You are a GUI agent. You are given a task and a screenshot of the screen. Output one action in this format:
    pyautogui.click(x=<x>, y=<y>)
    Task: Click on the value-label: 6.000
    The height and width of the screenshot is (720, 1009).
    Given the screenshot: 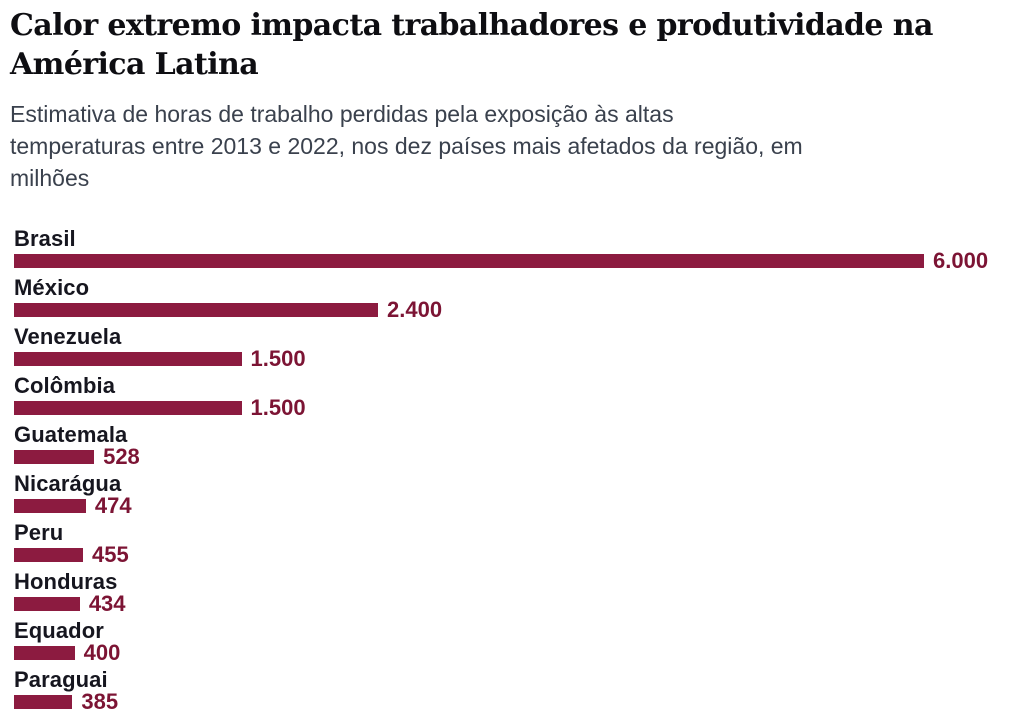 What is the action you would take?
    pyautogui.click(x=961, y=260)
    